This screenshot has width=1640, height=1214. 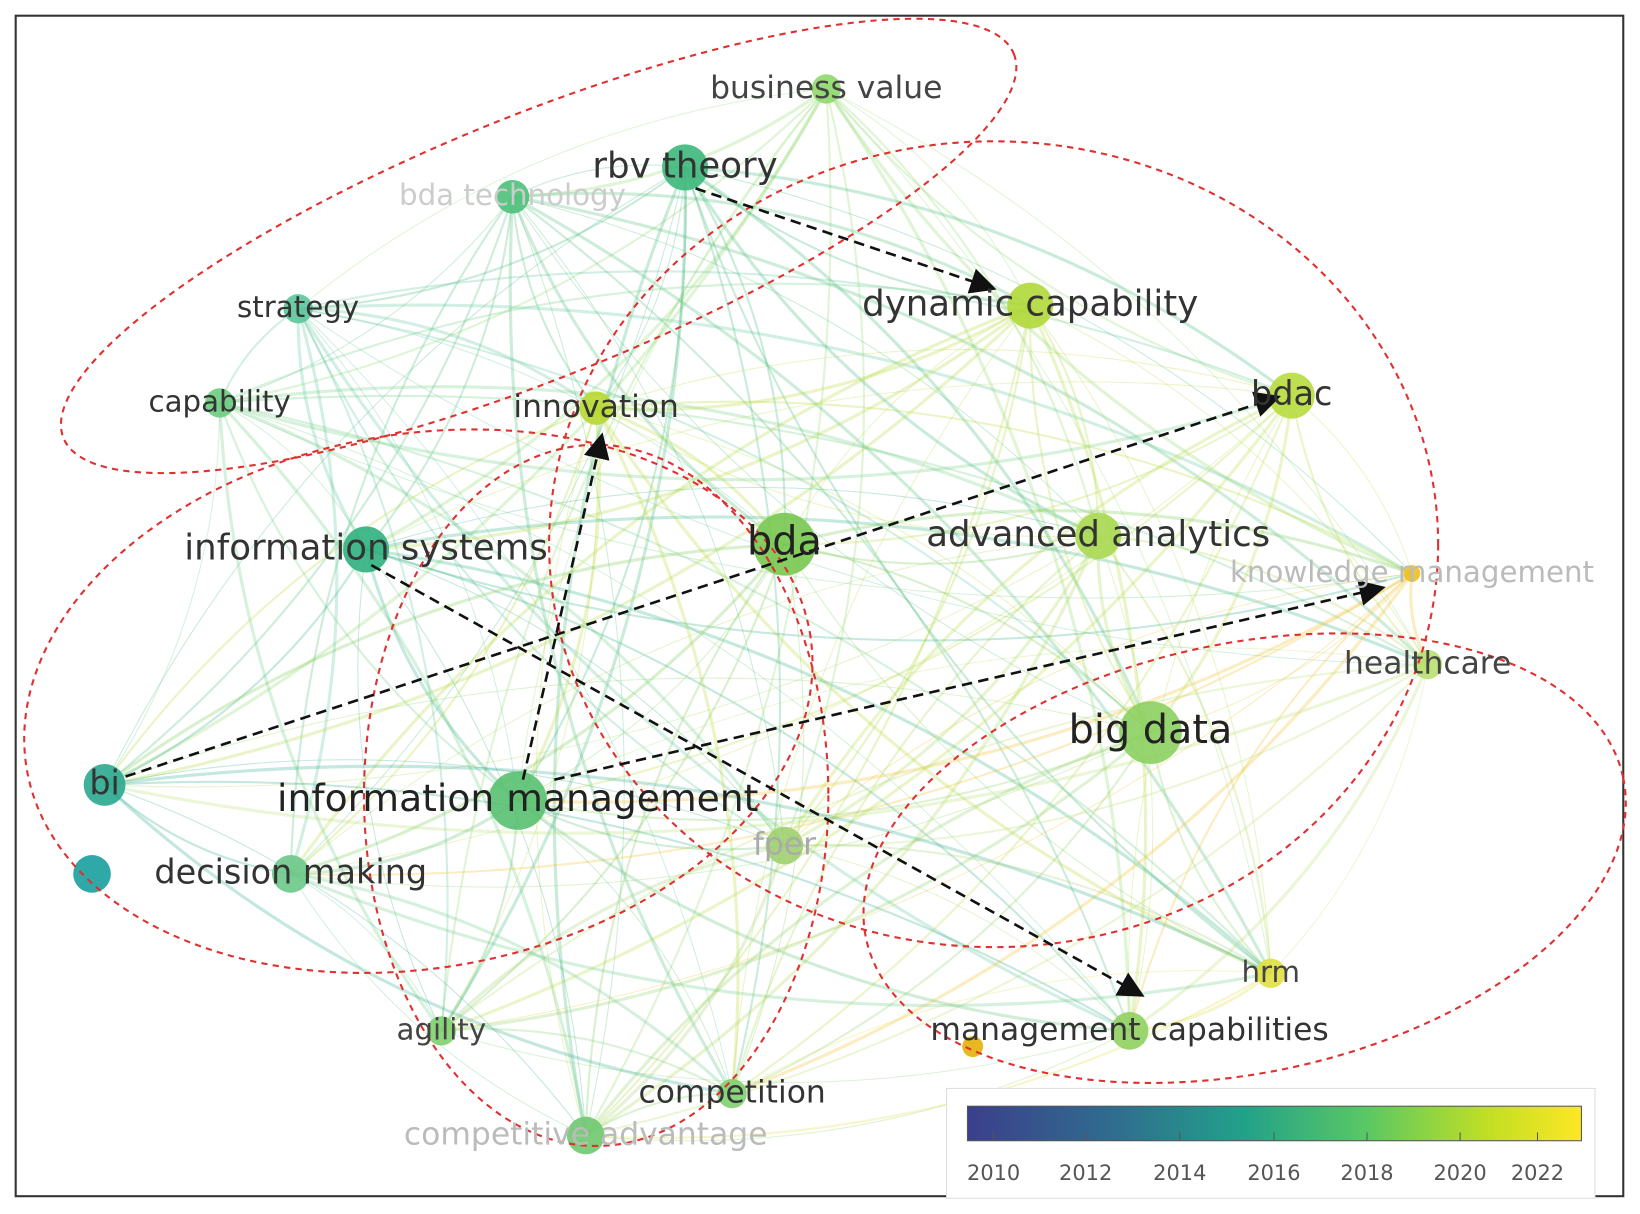 I want to click on arrow, so click(x=846, y=240).